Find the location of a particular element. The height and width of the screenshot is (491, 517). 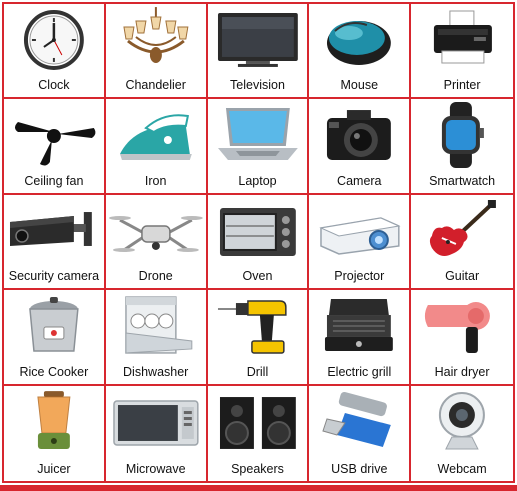

laptop-icon is located at coordinates (258, 135).